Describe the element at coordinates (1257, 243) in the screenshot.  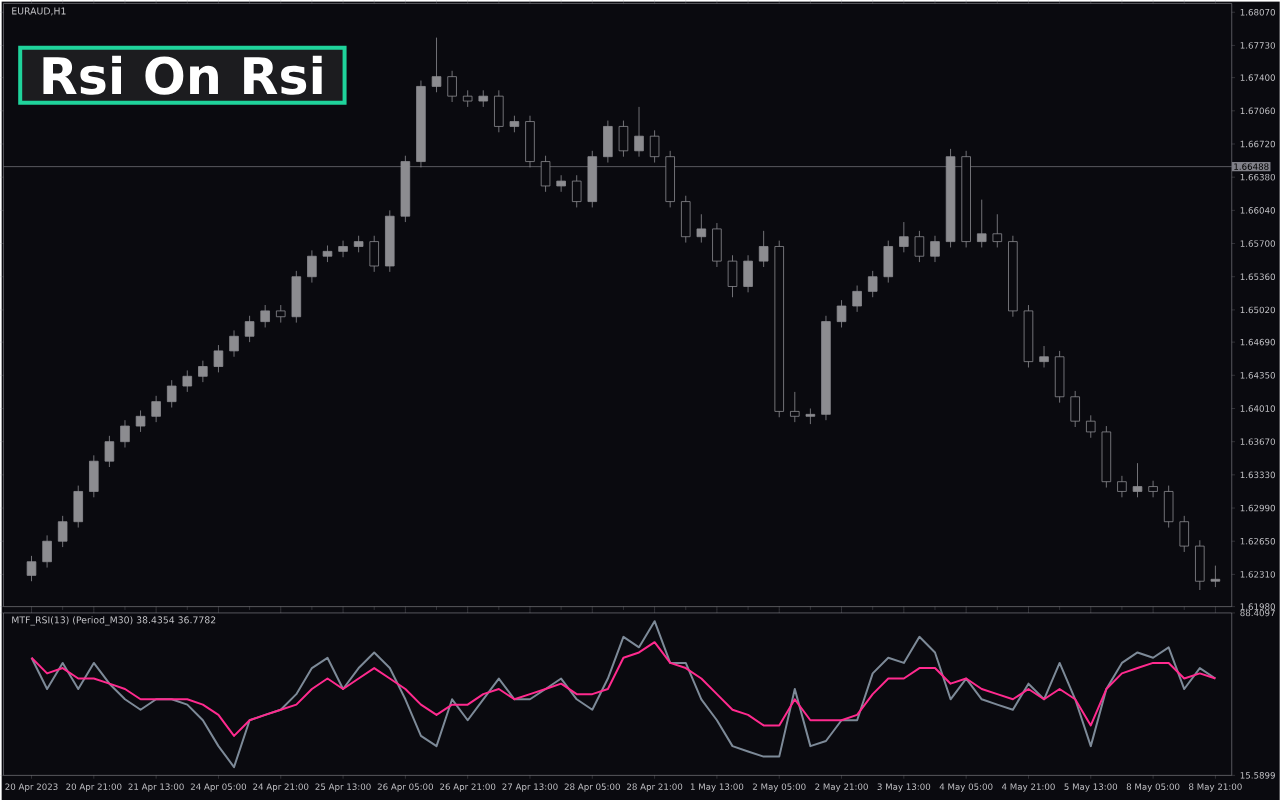
I see `y-tick-label: 1.65700` at that location.